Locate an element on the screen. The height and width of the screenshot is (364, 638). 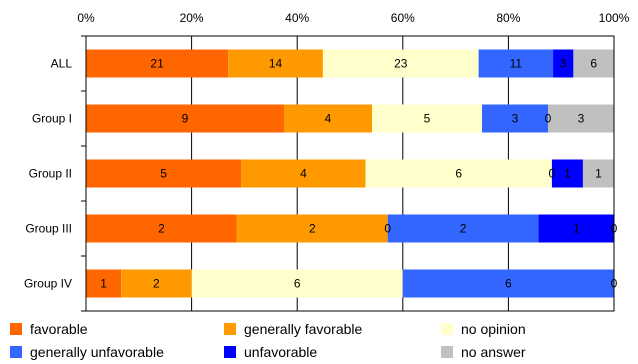
x-tick-label: 20% is located at coordinates (192, 18).